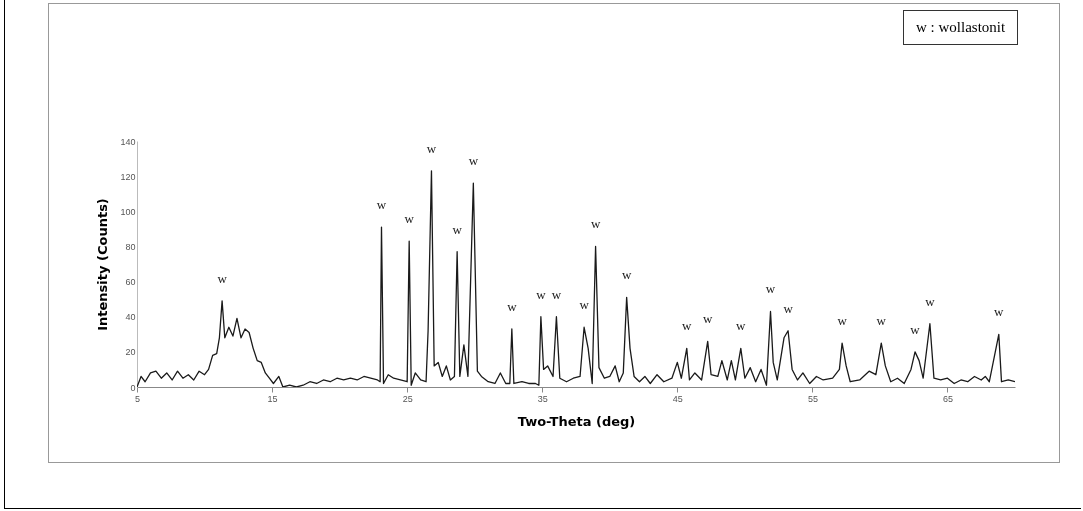 This screenshot has height=511, width=1083. I want to click on x-tick-label: 35, so click(542, 398).